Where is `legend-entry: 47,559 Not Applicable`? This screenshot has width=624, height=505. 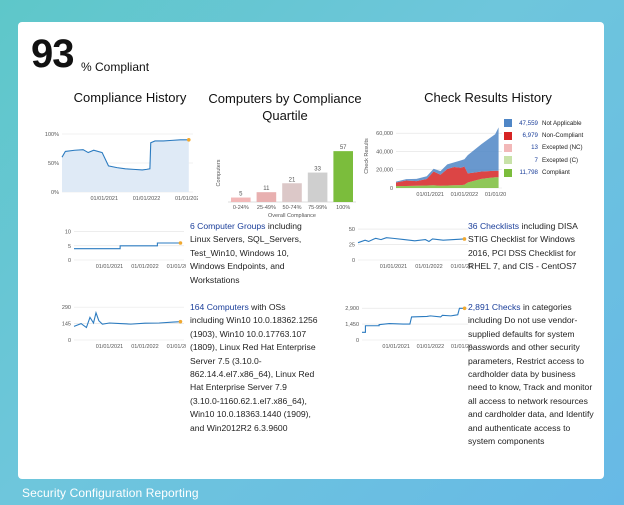 legend-entry: 47,559 Not Applicable is located at coordinates (543, 123).